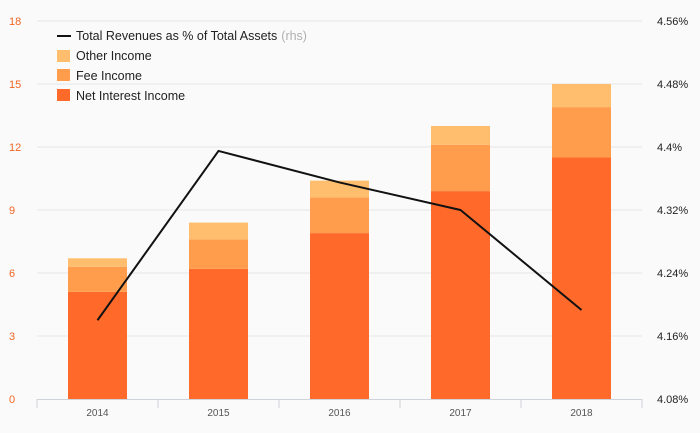 The width and height of the screenshot is (700, 433). I want to click on x-tick-label: 2014, so click(97, 413).